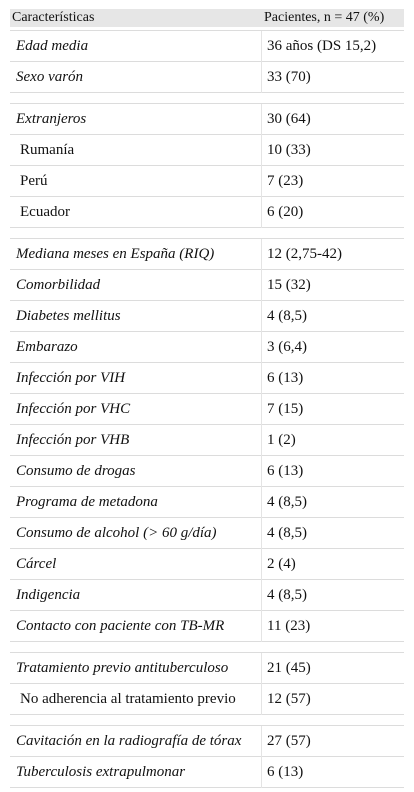 The image size is (414, 792). What do you see at coordinates (47, 347) in the screenshot?
I see `row-label: Embarazo` at bounding box center [47, 347].